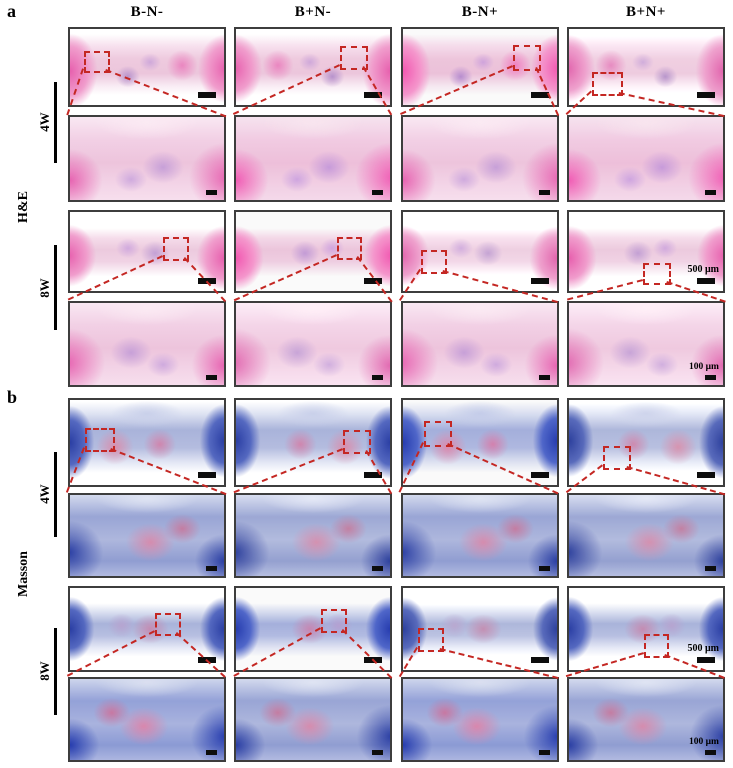  What do you see at coordinates (147, 12) in the screenshot?
I see `column-header-bn--: B-N-` at bounding box center [147, 12].